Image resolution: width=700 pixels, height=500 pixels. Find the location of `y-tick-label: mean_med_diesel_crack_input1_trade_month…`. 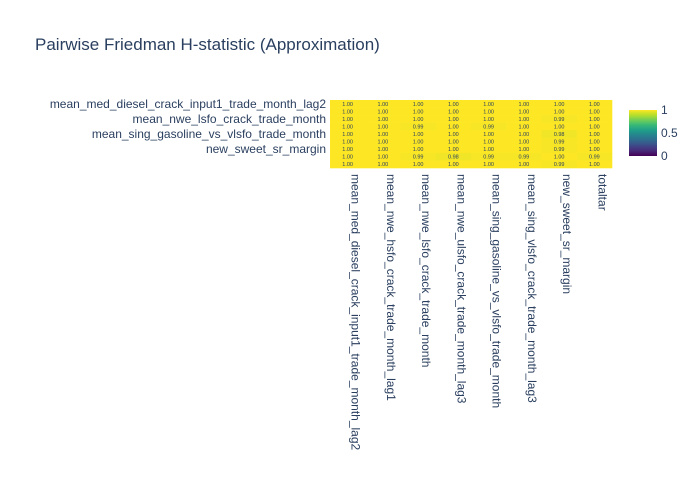

y-tick-label: mean_med_diesel_crack_input1_trade_month… is located at coordinates (188, 104).